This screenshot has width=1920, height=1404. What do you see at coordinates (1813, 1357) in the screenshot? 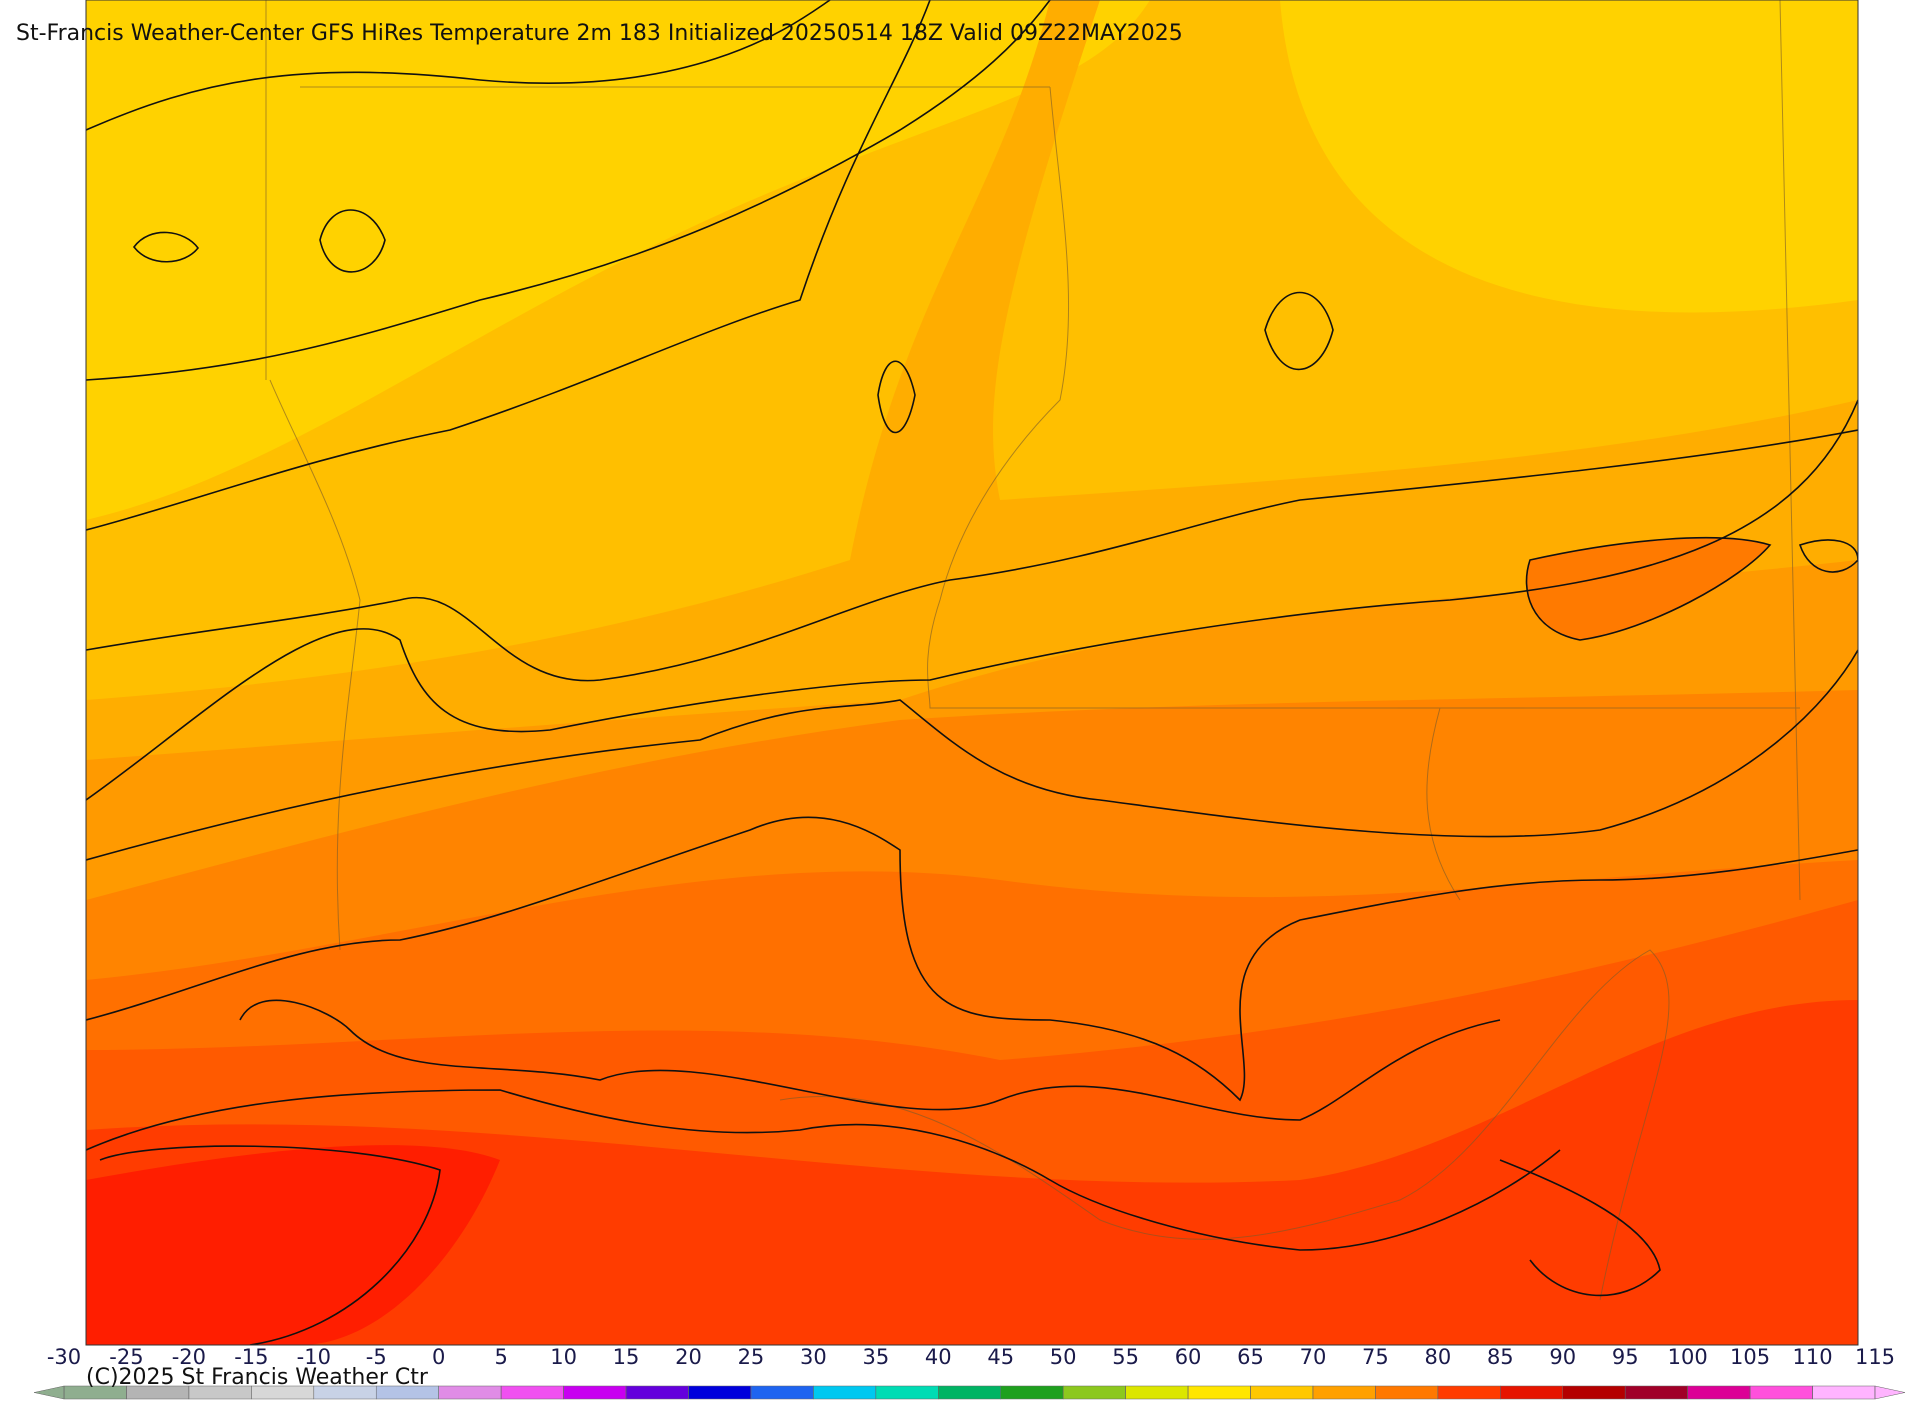
I see `colorbar-tick-label: 110` at bounding box center [1813, 1357].